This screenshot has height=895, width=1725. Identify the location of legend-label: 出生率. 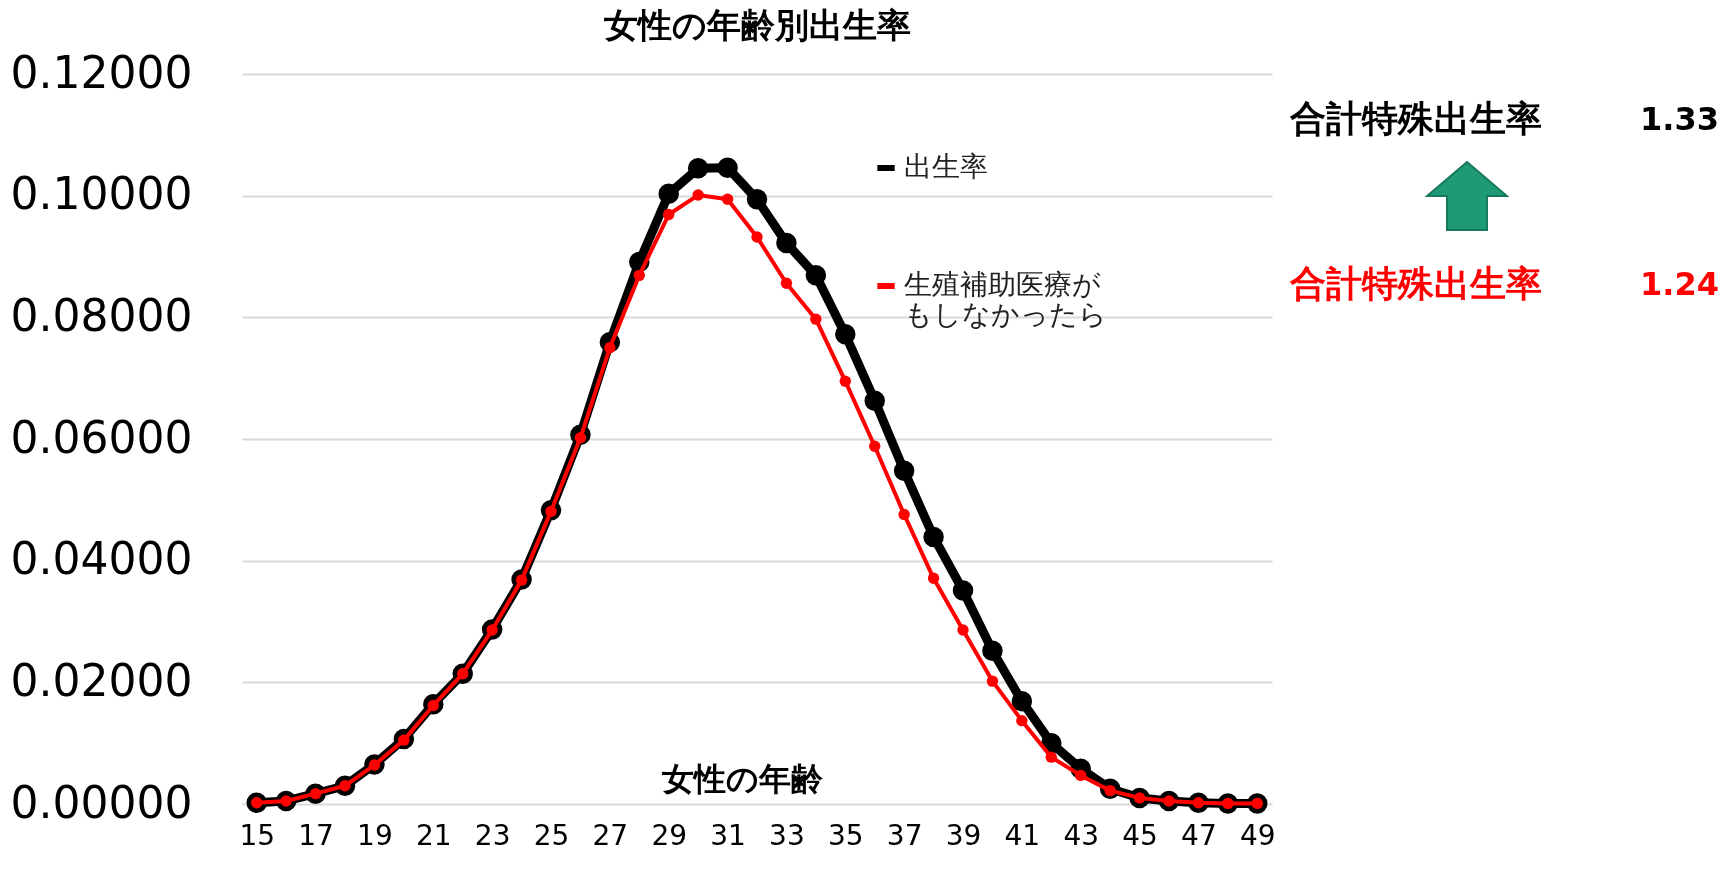
(946, 166).